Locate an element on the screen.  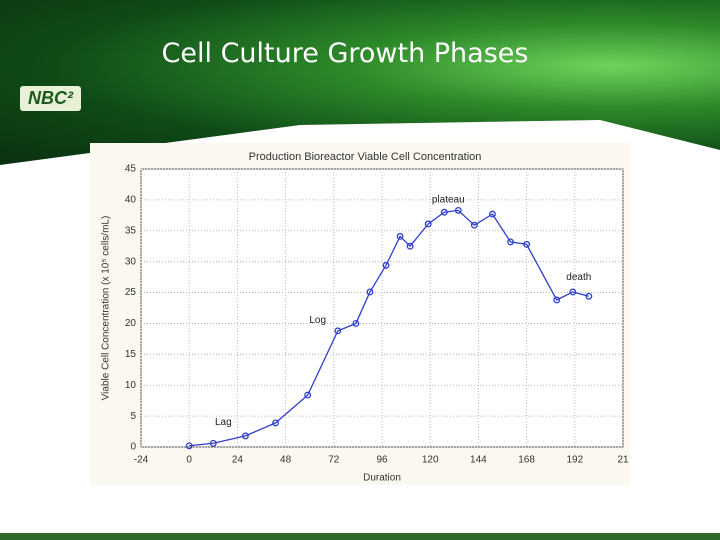
annotation: plateau is located at coordinates (448, 200).